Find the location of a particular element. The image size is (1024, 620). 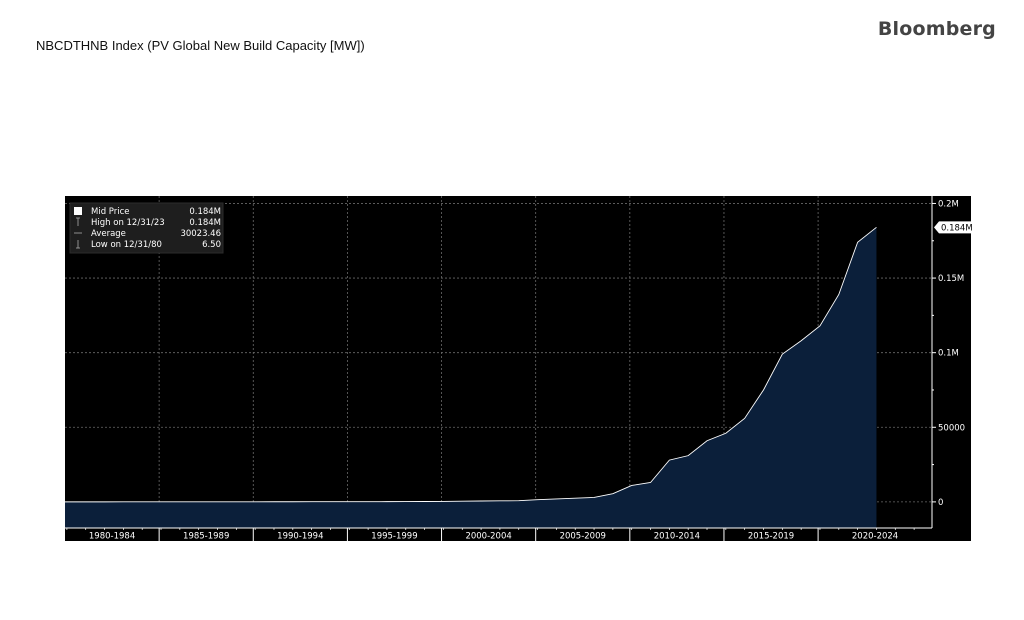

y-tick-label: 0.2M is located at coordinates (948, 204).